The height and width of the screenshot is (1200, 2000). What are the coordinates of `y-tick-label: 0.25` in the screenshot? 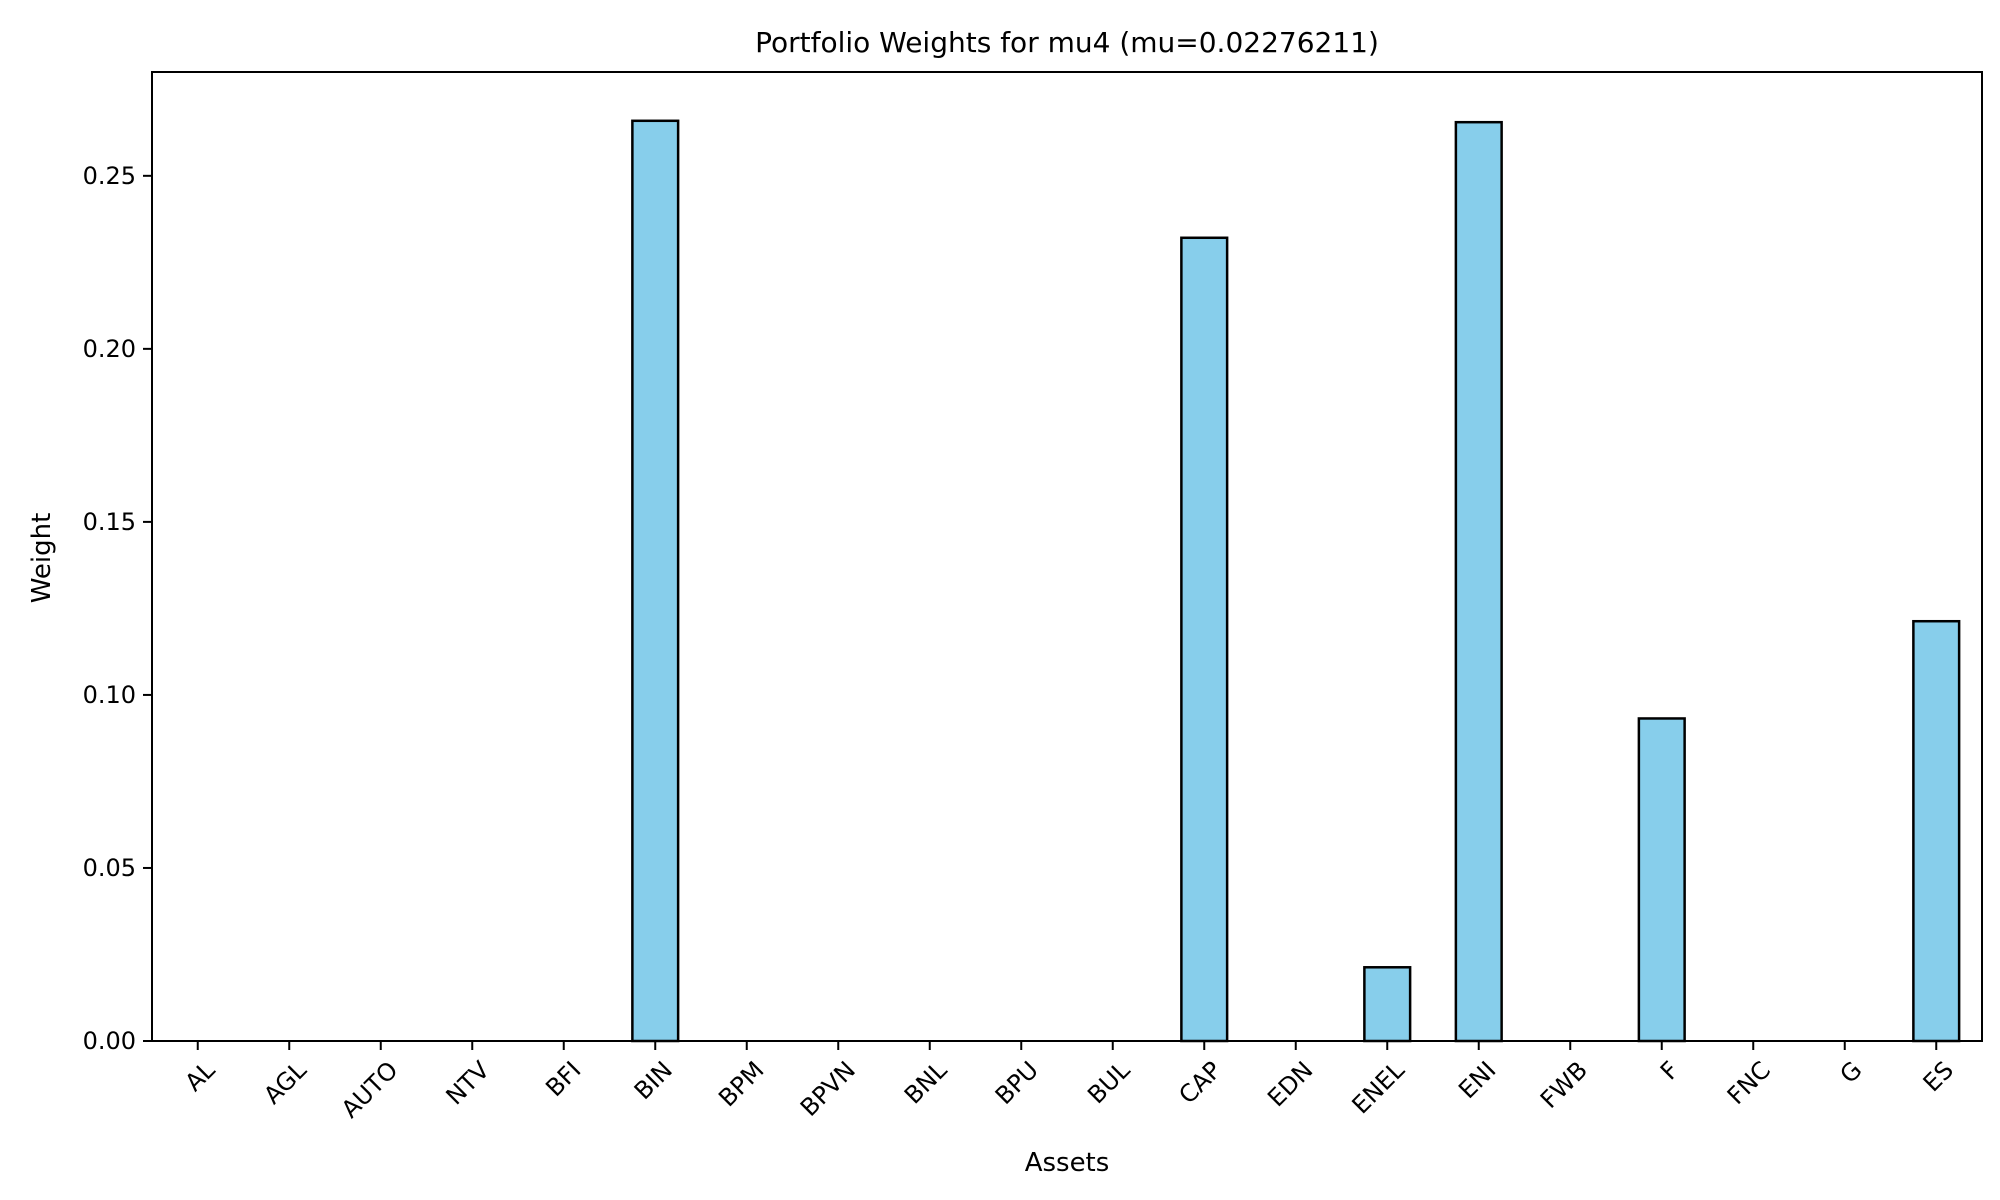 It's located at (109, 176).